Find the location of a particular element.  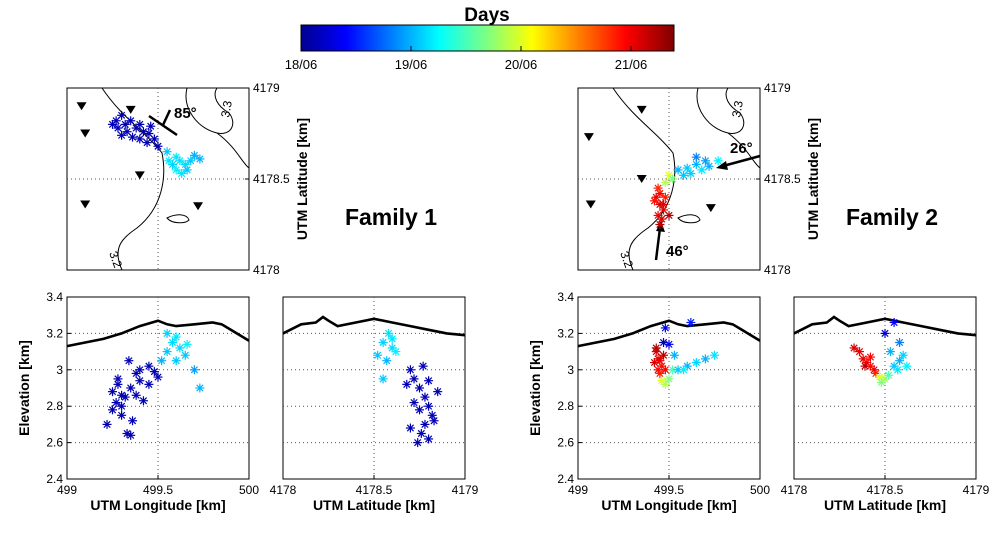

family2-label: Family 2 is located at coordinates (892, 217).